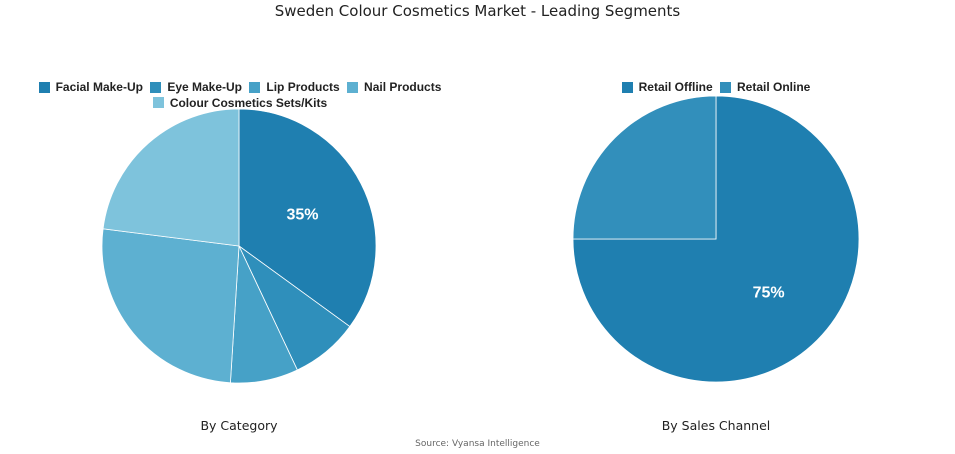 The image size is (955, 454). I want to click on legend-item: Retail Online, so click(765, 87).